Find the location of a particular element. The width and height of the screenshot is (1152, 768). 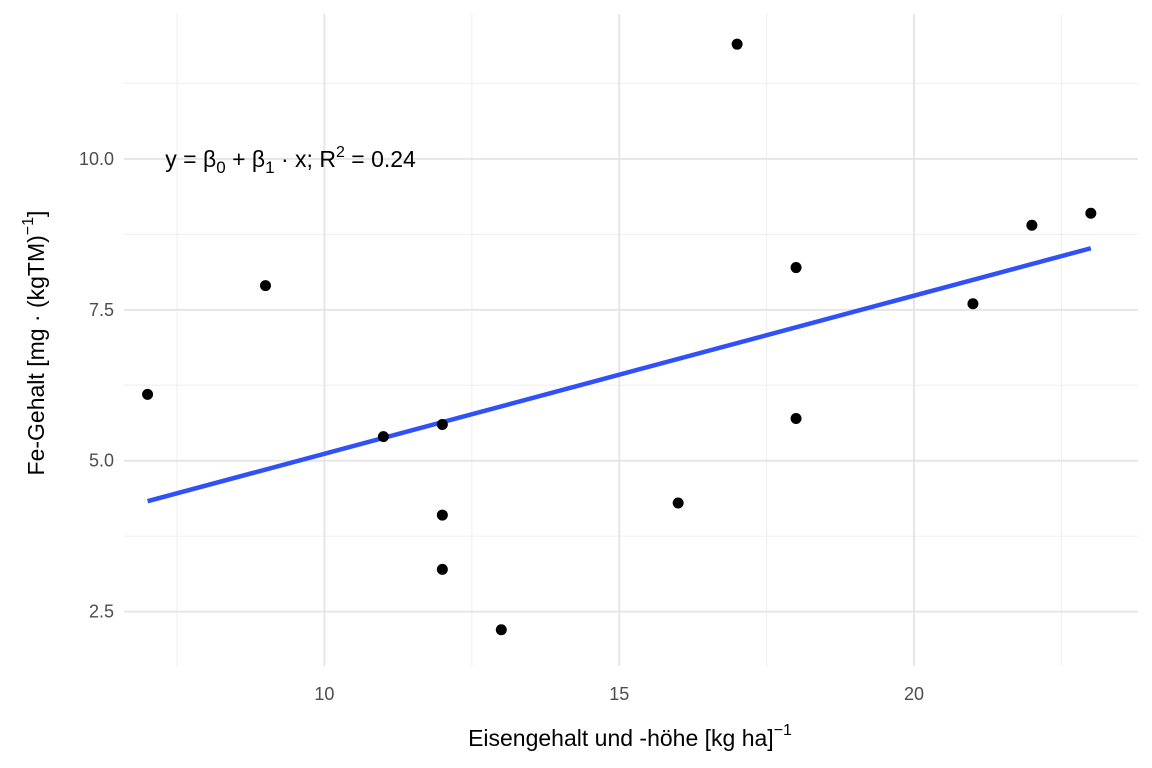

y-tick-label: 2.5 is located at coordinates (101, 612).